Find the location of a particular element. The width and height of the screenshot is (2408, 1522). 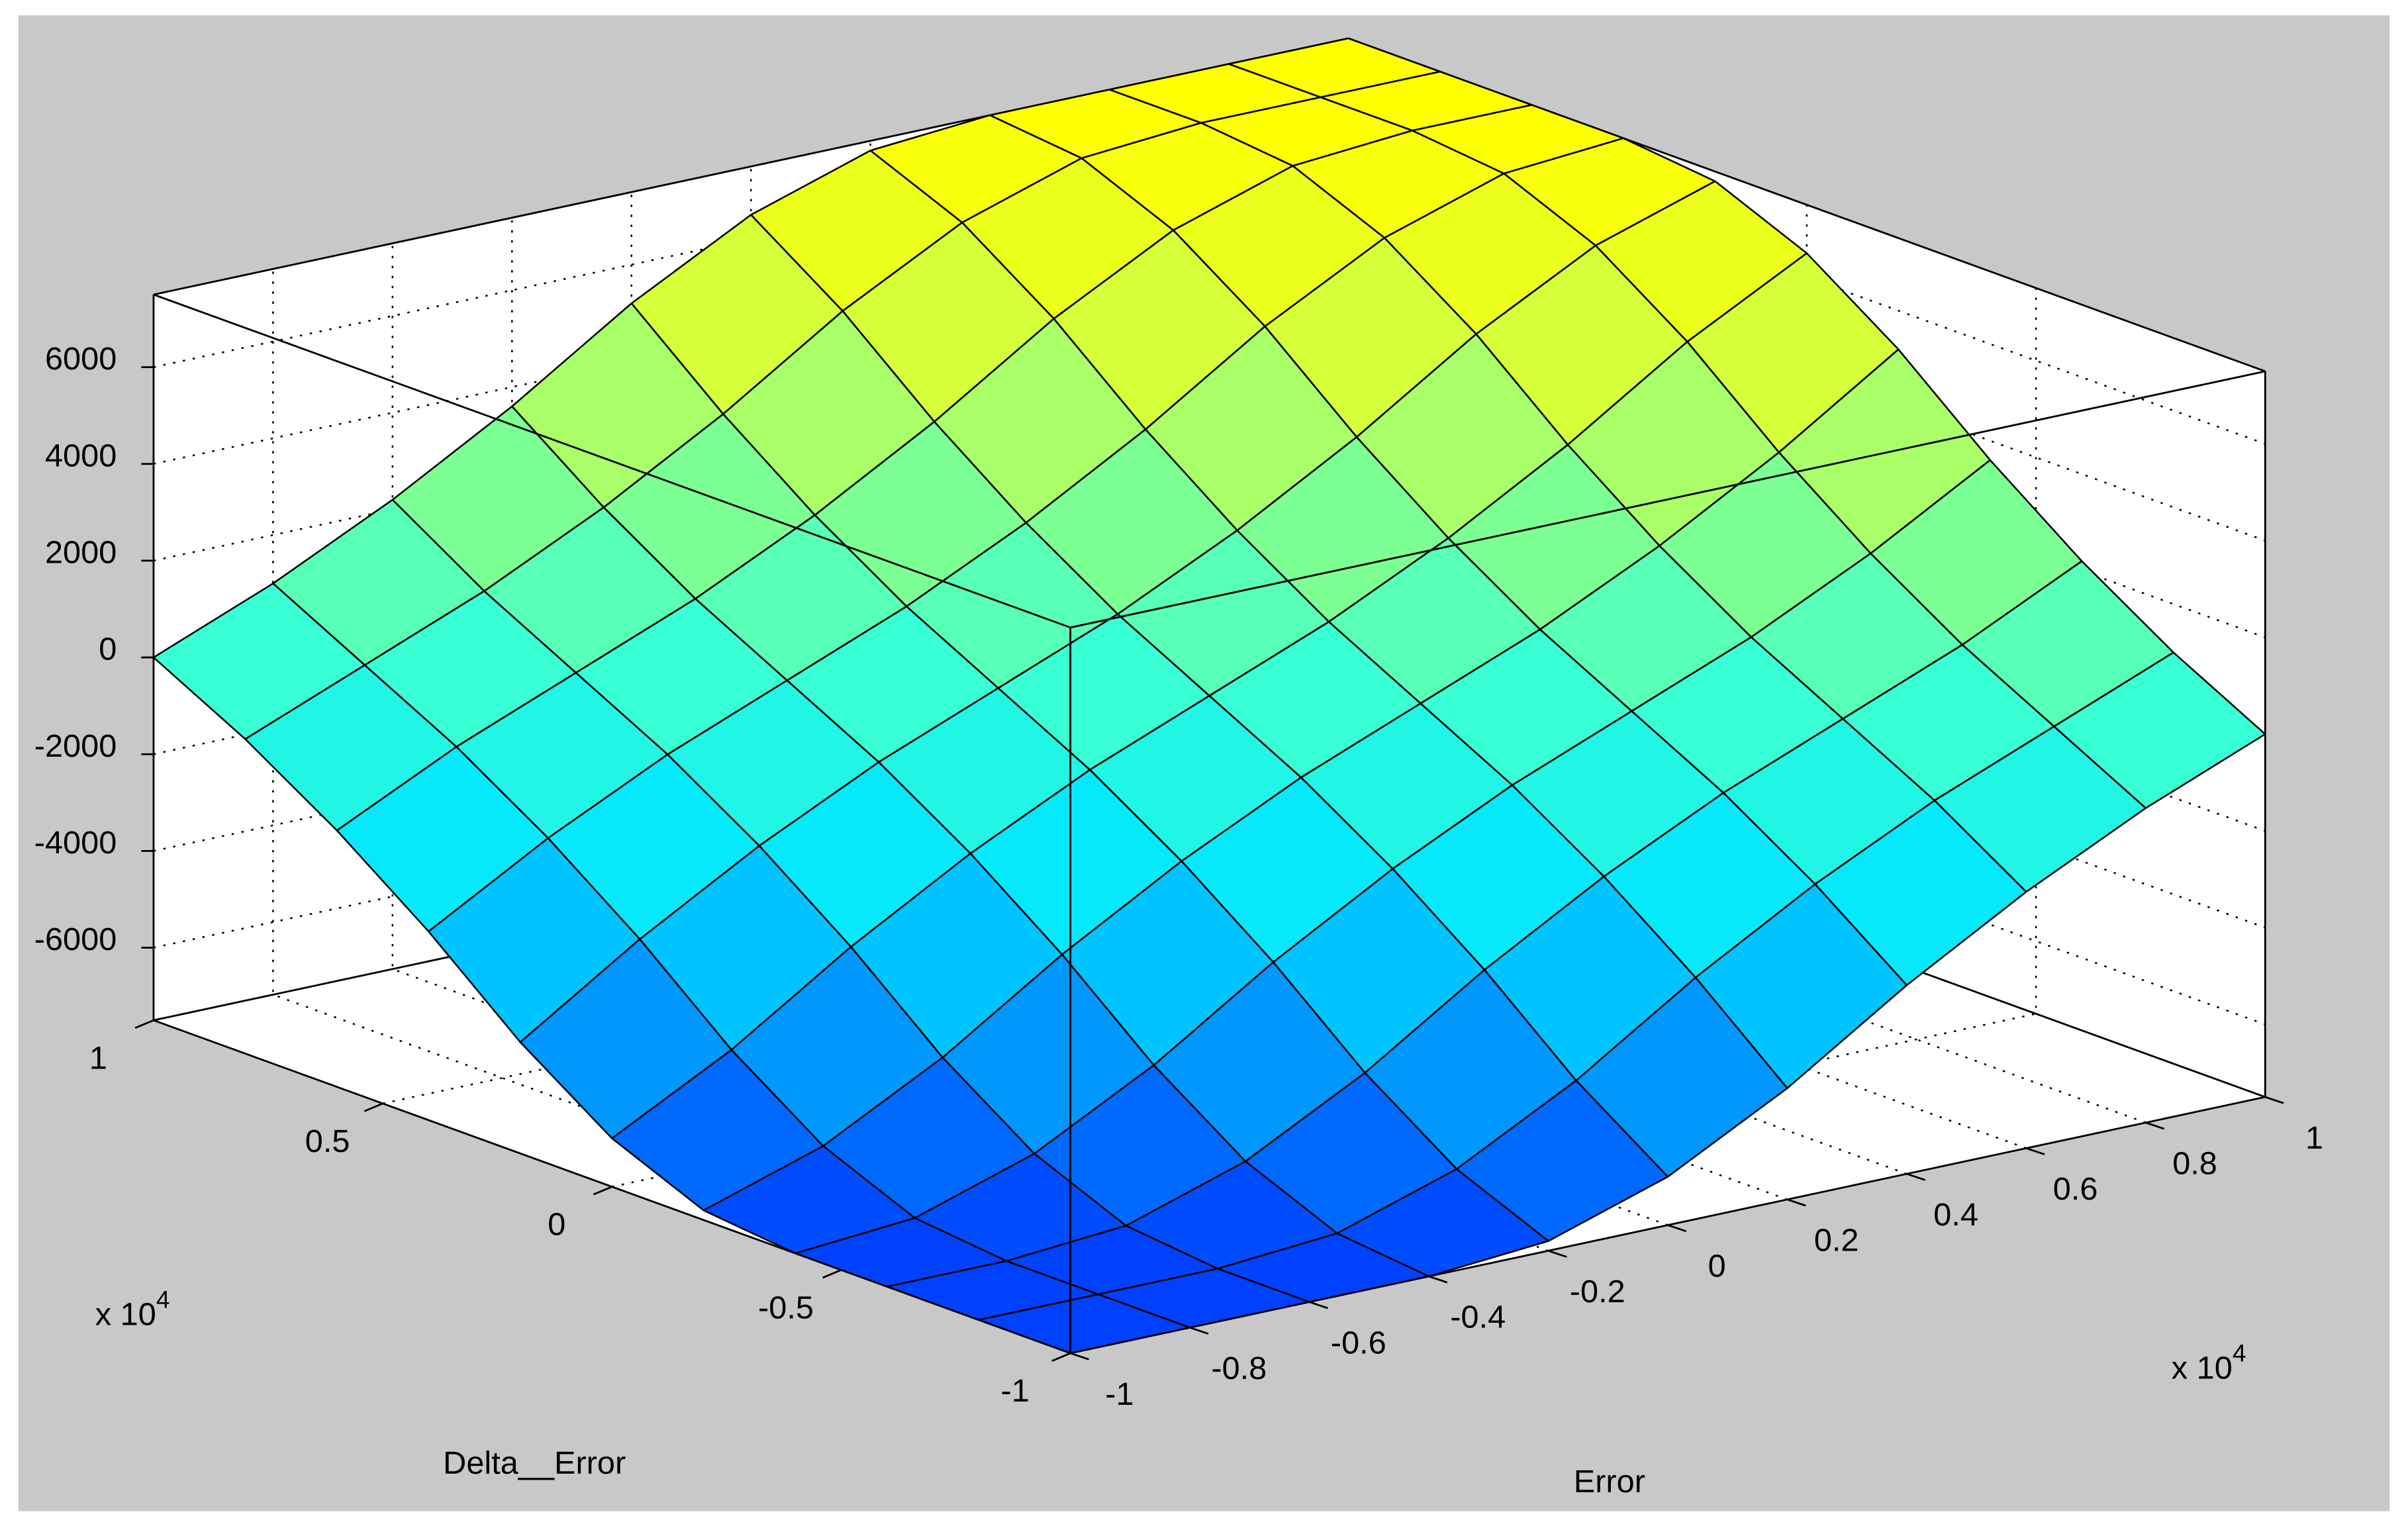

y-axis-label: Delta__Error is located at coordinates (534, 1463).